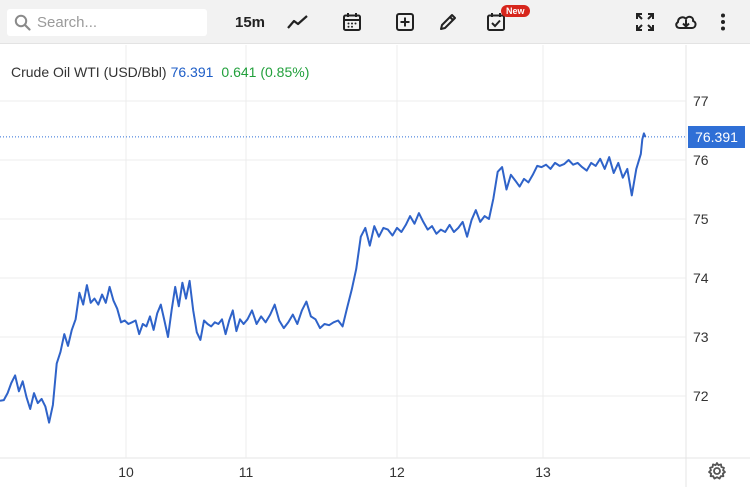  What do you see at coordinates (716, 136) in the screenshot?
I see `last-price-tag: 76.391` at bounding box center [716, 136].